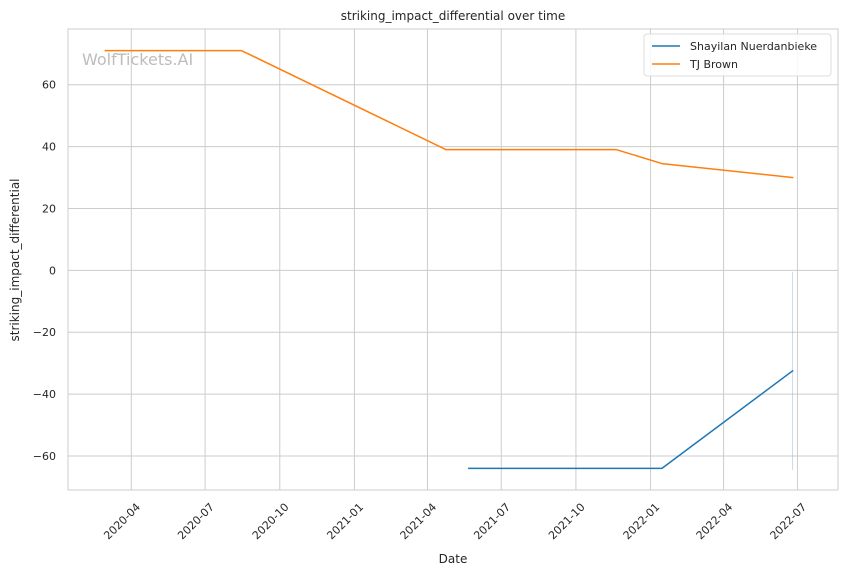  What do you see at coordinates (453, 16) in the screenshot?
I see `chart-title: striking_impact_differential over time` at bounding box center [453, 16].